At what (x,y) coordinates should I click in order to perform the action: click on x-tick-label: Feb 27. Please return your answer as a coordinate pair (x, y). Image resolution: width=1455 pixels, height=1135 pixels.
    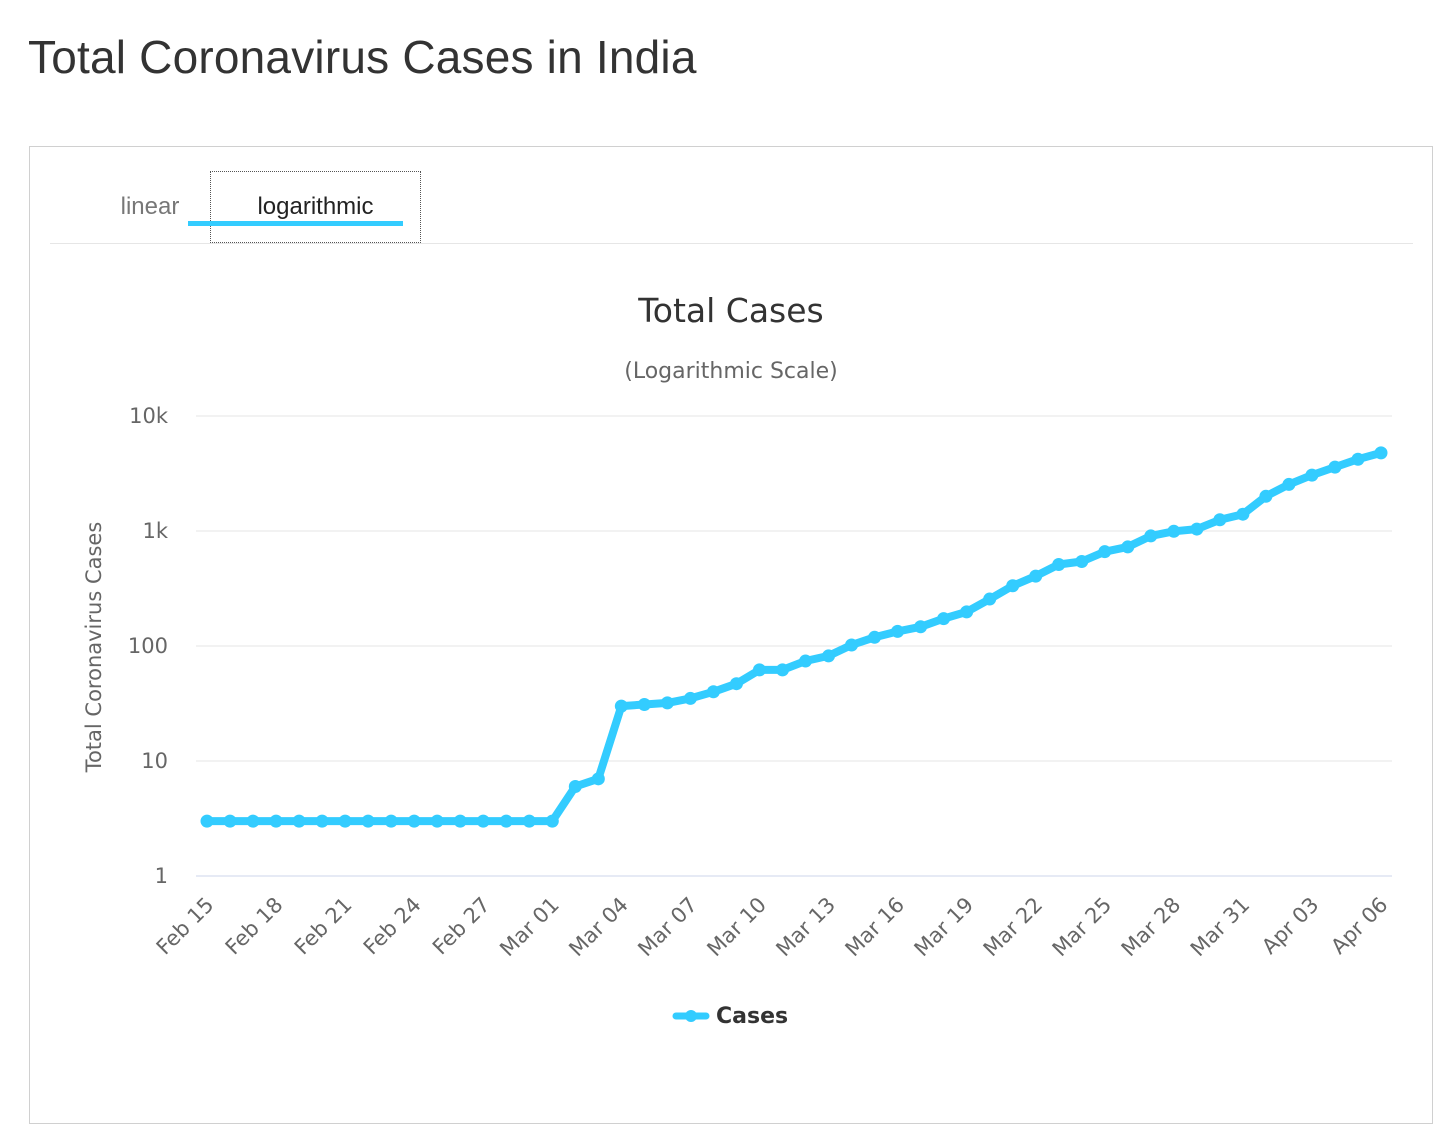
    Looking at the image, I should click on (461, 926).